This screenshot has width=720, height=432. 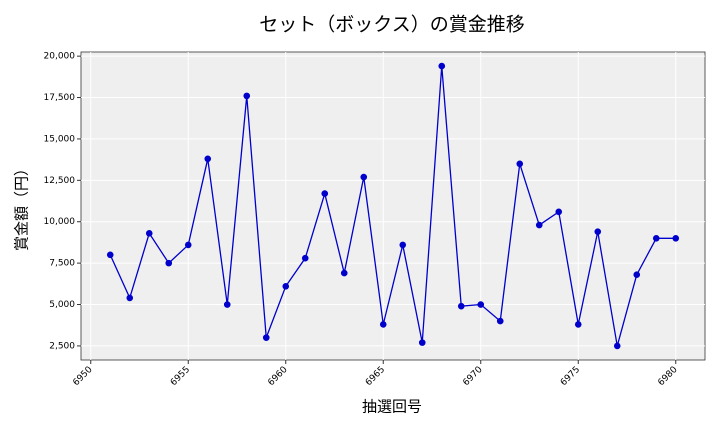 I want to click on x-tick-label: 6975, so click(x=570, y=376).